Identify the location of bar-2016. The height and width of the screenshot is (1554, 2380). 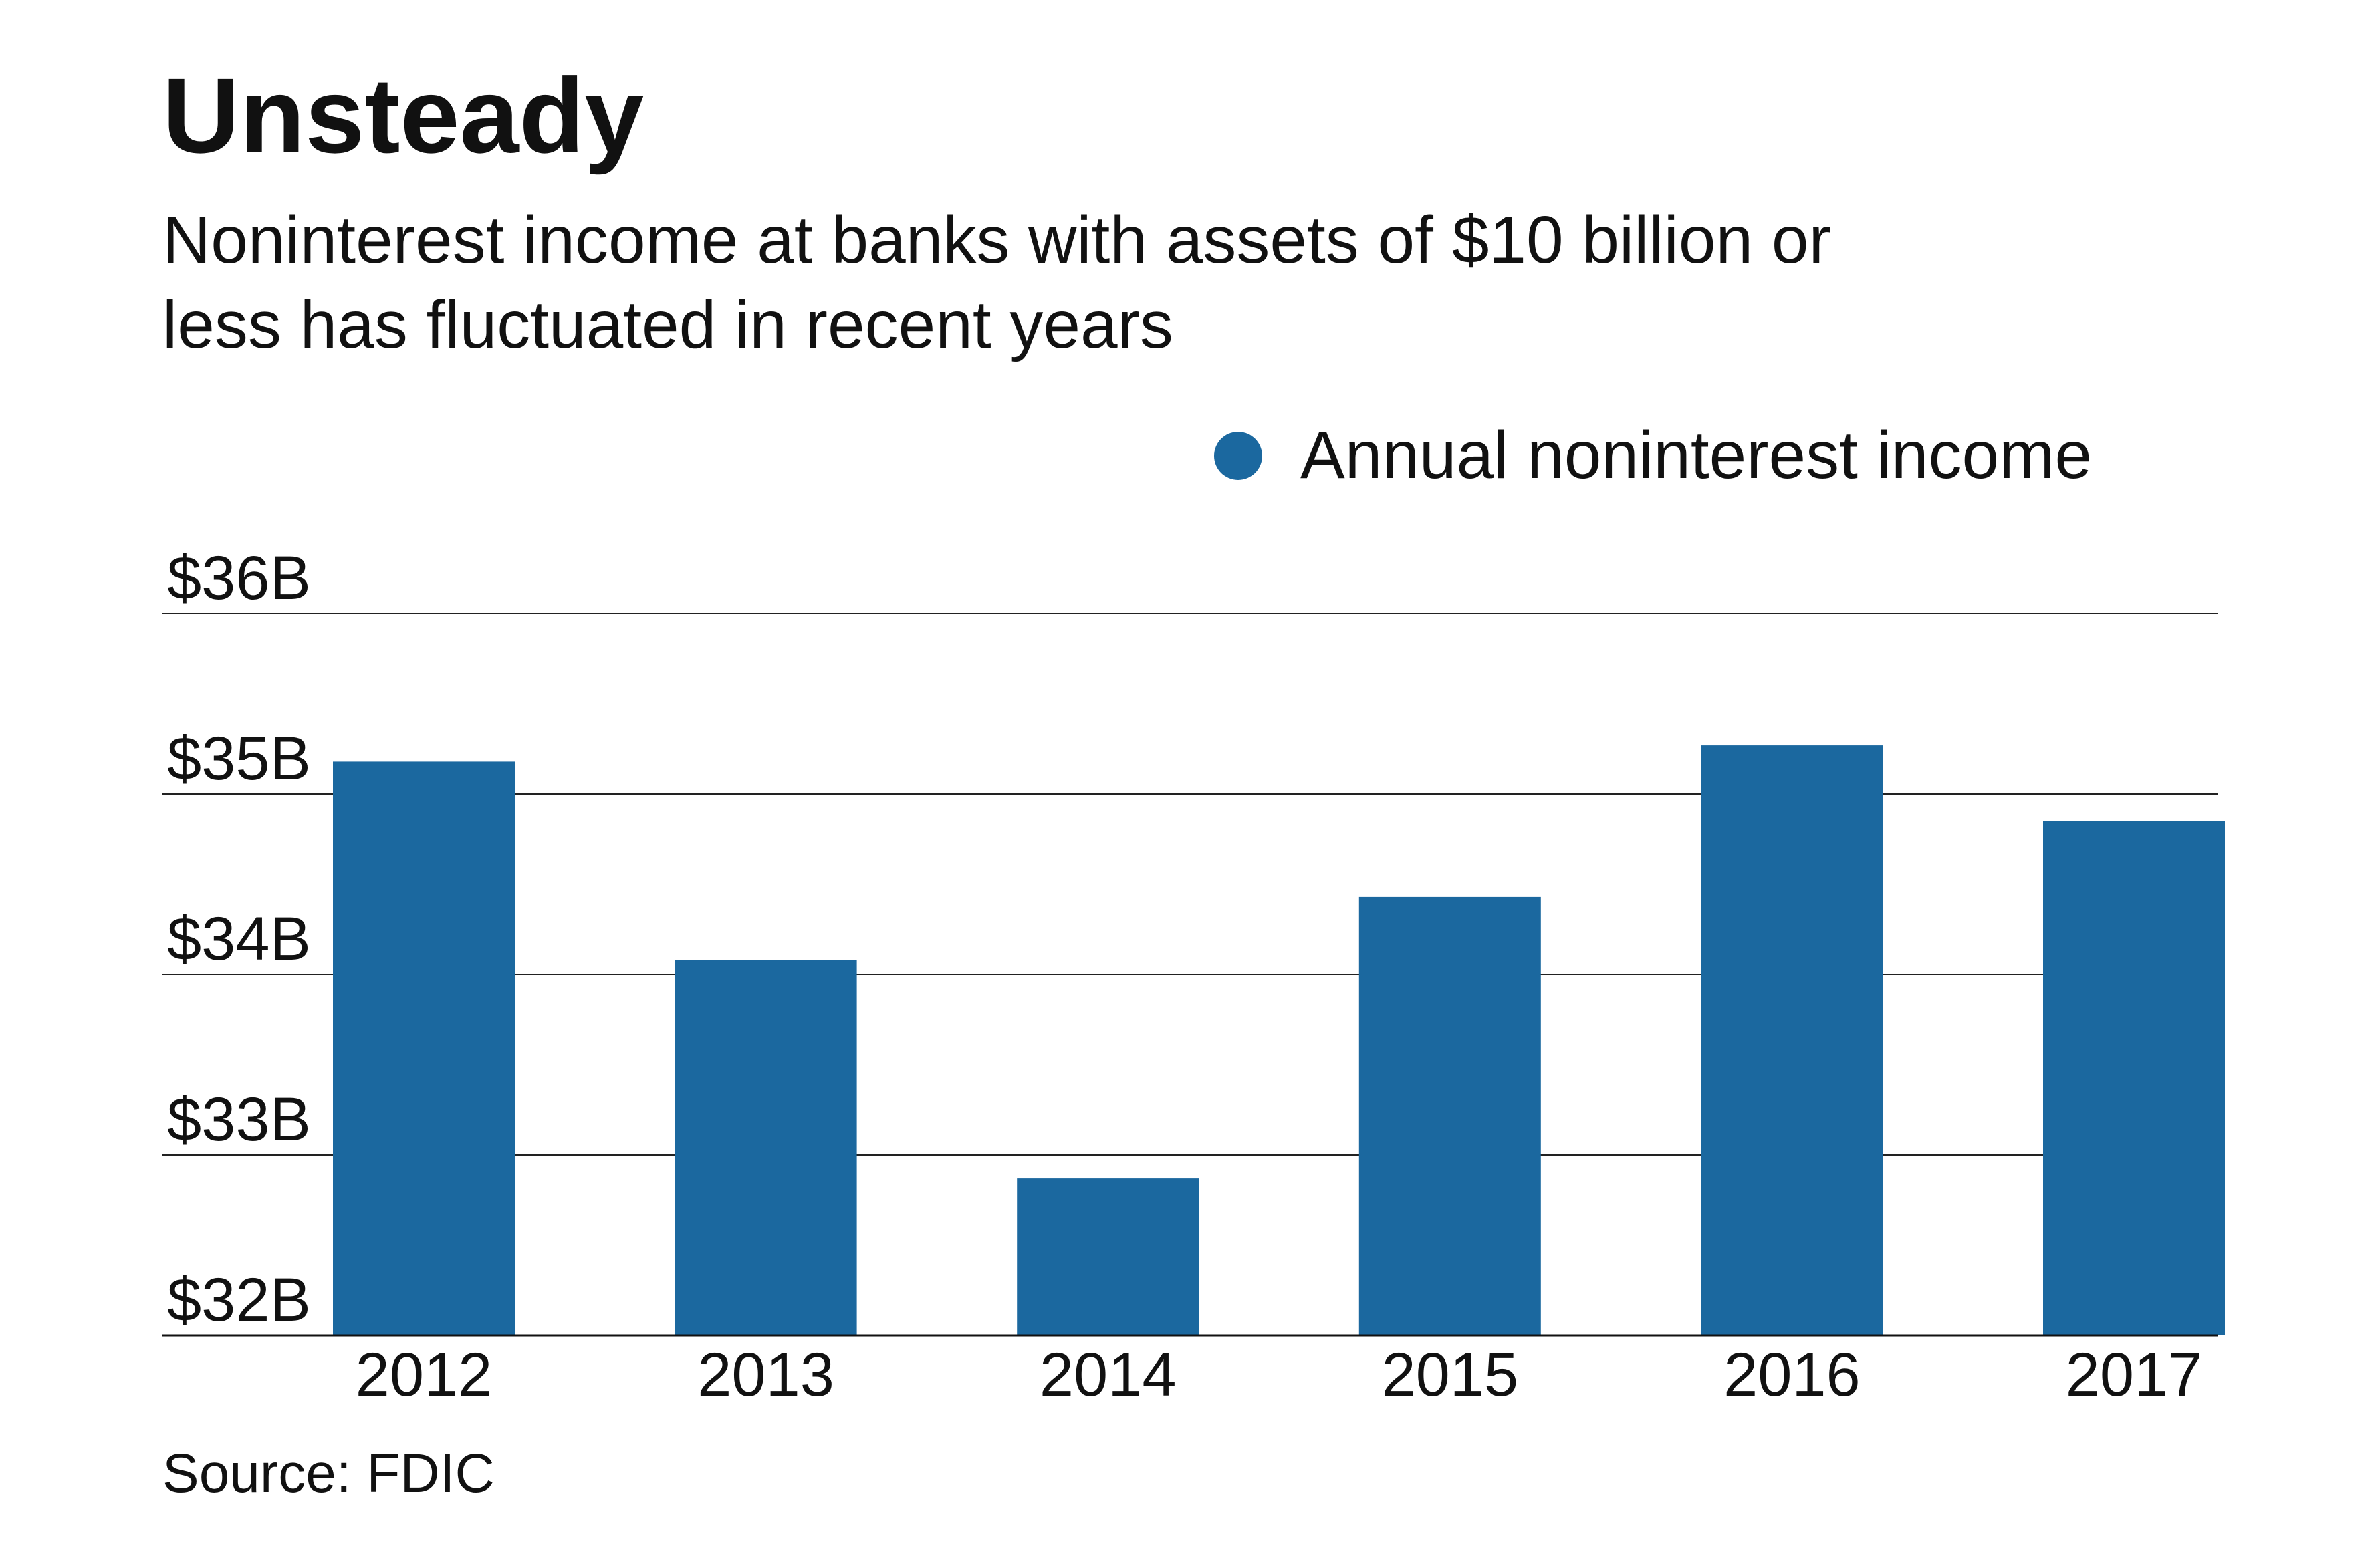
(1792, 1040).